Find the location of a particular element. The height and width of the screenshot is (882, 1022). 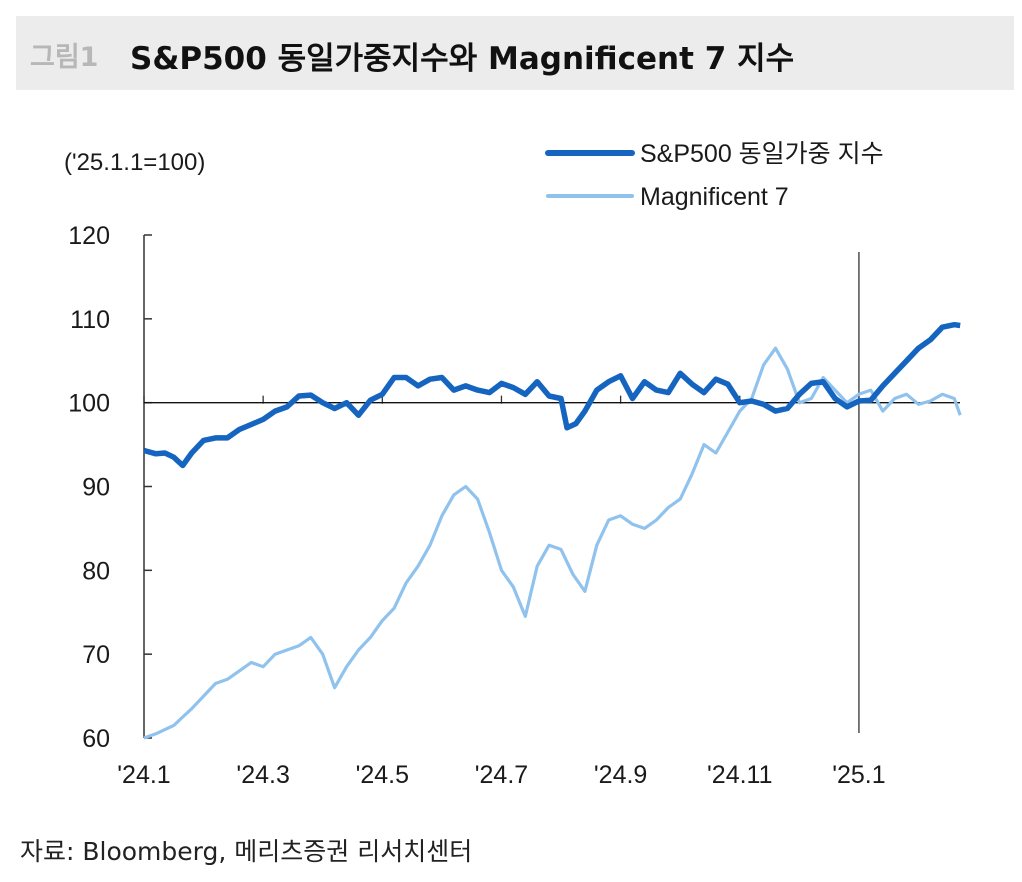

x-tick-label: '24.1 is located at coordinates (143, 775).